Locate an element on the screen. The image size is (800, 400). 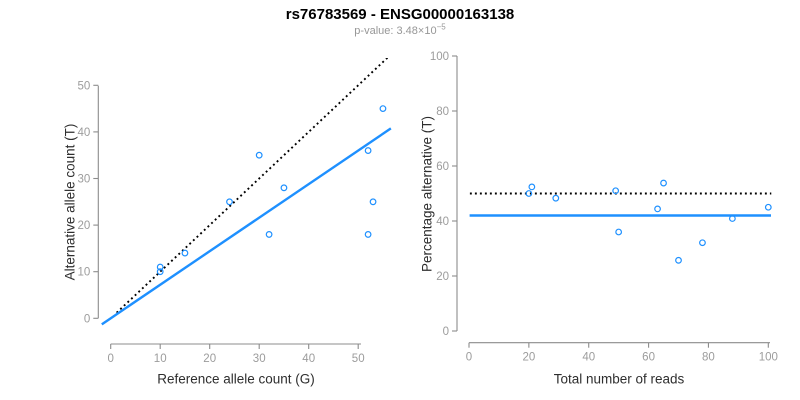
plot-lines is located at coordinates (620, 204).